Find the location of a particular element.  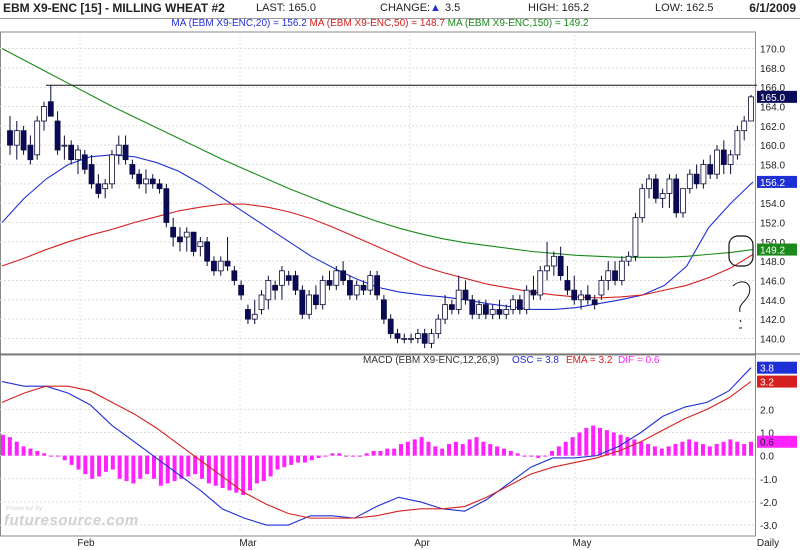

macd-tick-label: 1.0 is located at coordinates (767, 433).